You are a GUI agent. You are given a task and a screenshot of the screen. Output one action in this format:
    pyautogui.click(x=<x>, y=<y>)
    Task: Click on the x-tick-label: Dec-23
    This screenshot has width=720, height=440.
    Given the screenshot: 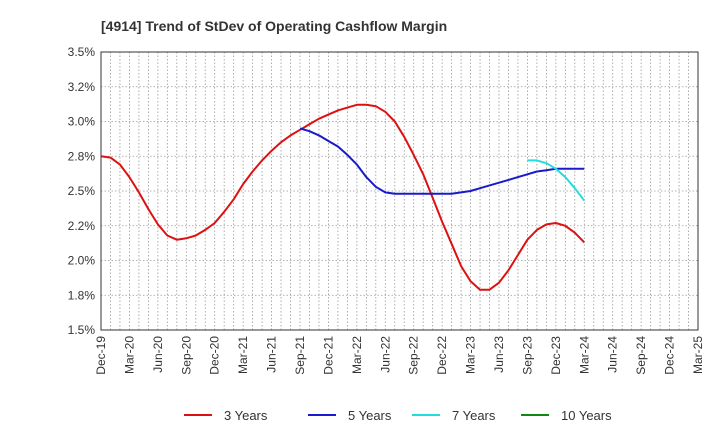 What is the action you would take?
    pyautogui.click(x=556, y=355)
    